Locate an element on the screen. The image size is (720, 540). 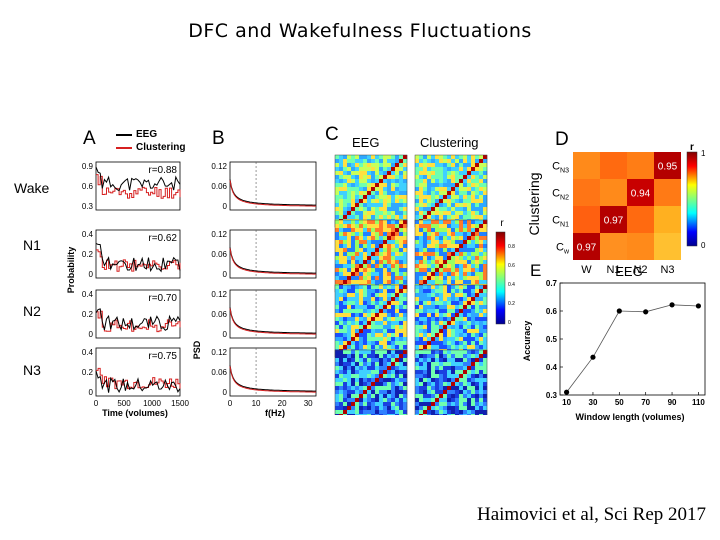
panel-d-colorbar is located at coordinates (692, 199).